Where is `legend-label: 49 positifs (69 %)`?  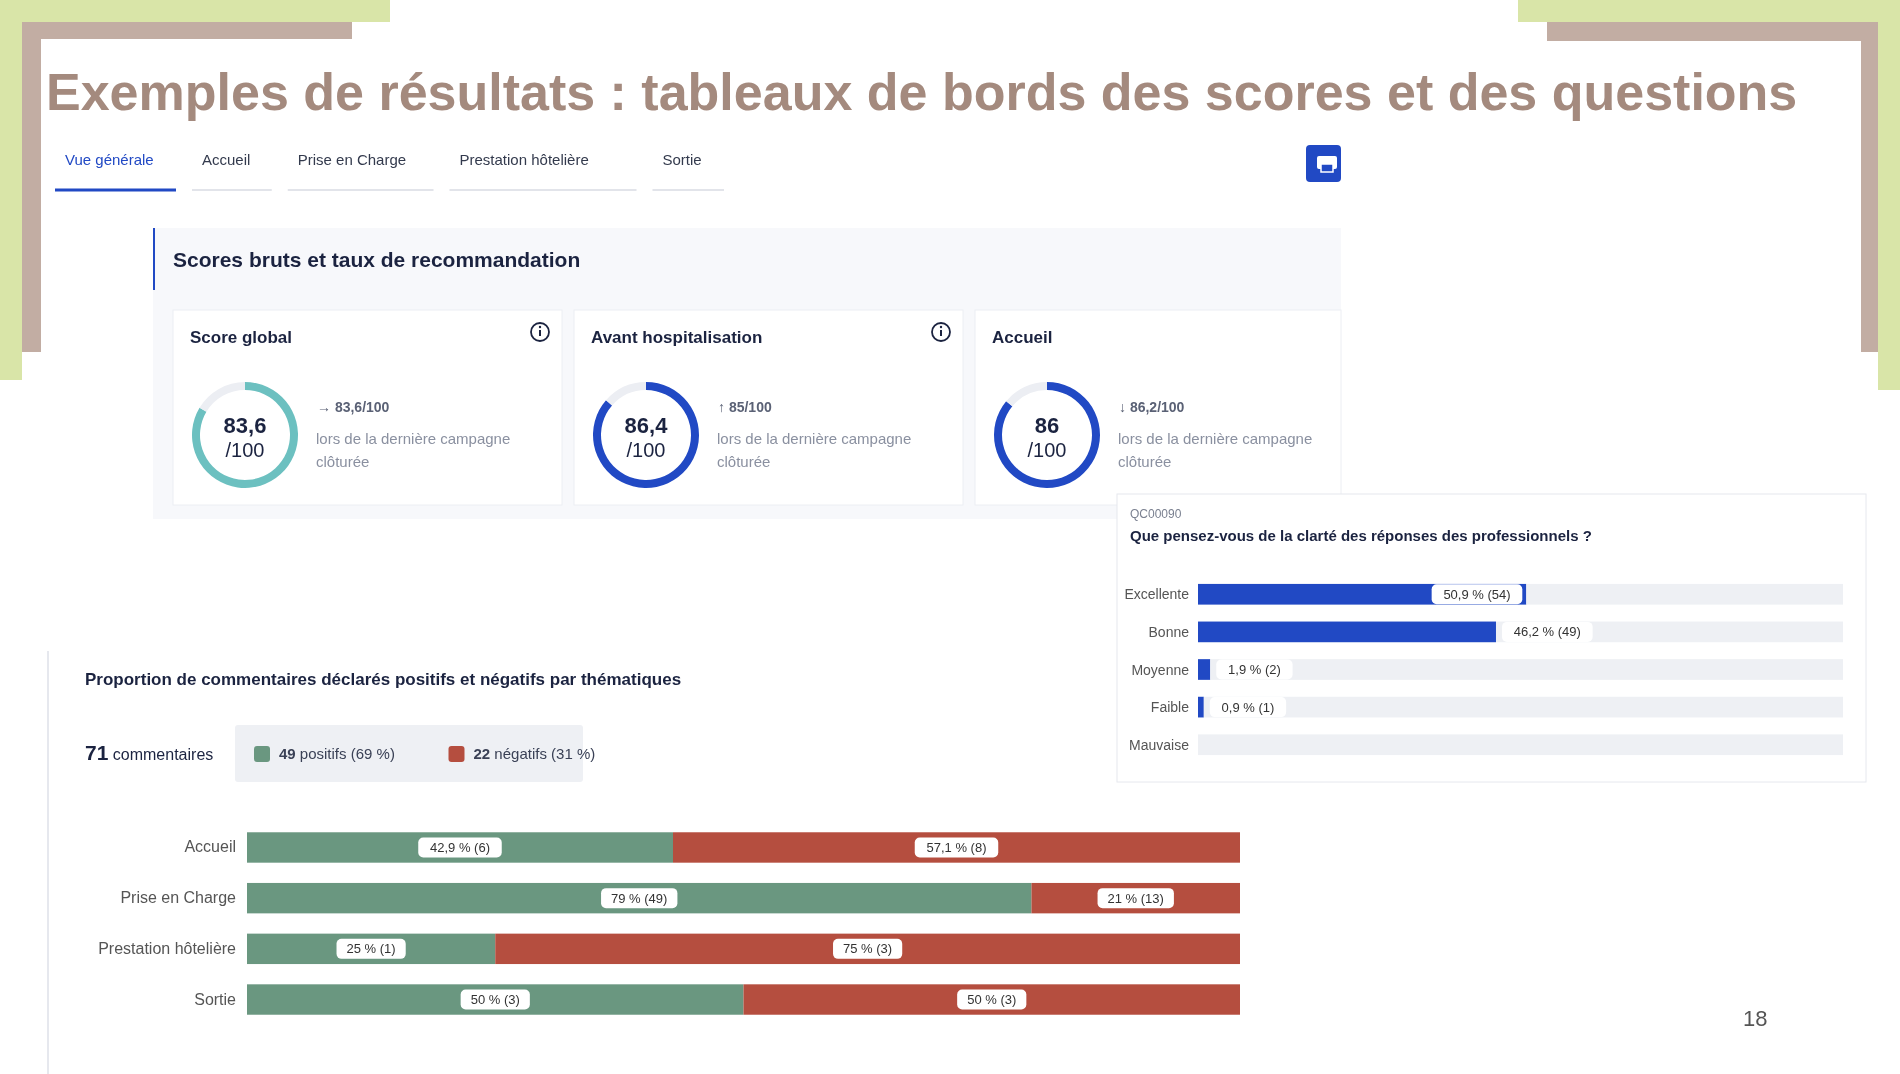
legend-label: 49 positifs (69 %) is located at coordinates (337, 753).